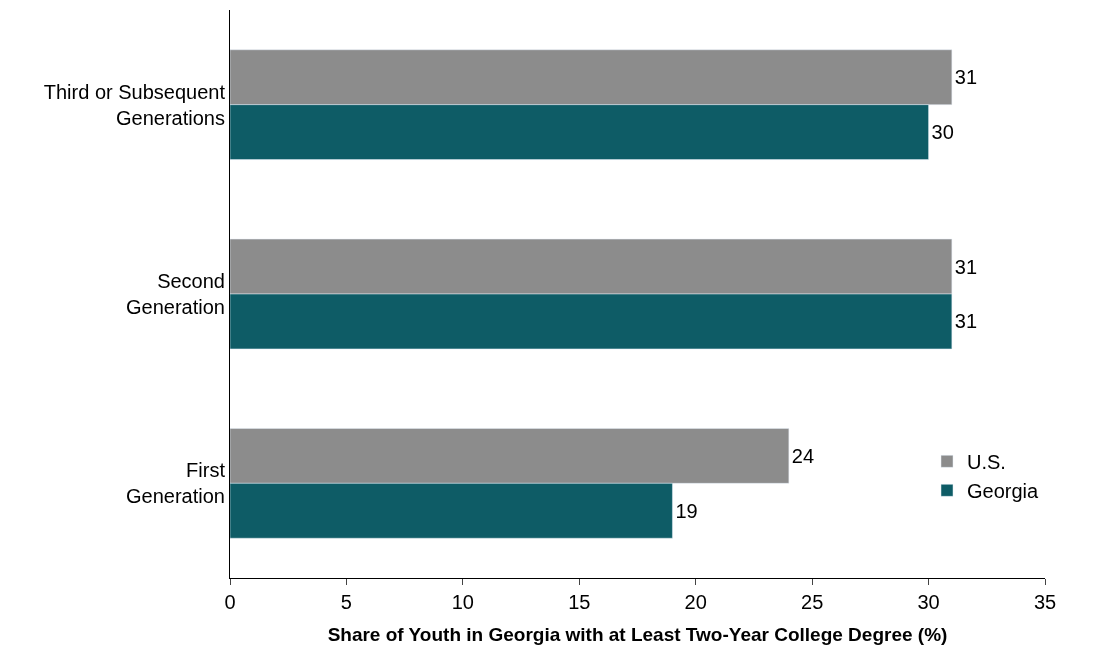 This screenshot has height=658, width=1102. I want to click on x-axis-title: Share of Youth in Georgia with at Least Two-Year College Degree (%), so click(637, 634).